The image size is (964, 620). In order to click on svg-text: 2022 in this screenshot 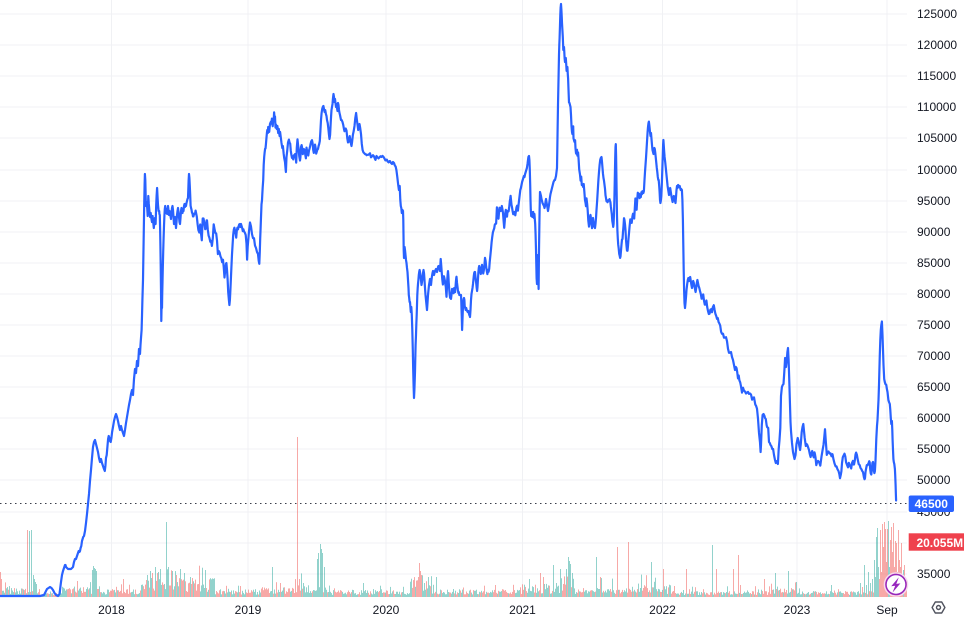, I will do `click(662, 610)`.